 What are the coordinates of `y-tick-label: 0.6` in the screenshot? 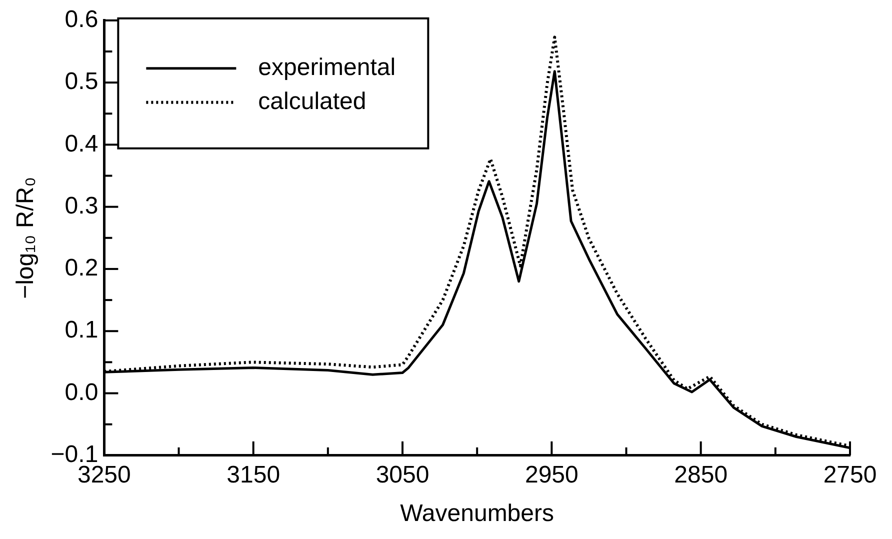 It's located at (81, 20).